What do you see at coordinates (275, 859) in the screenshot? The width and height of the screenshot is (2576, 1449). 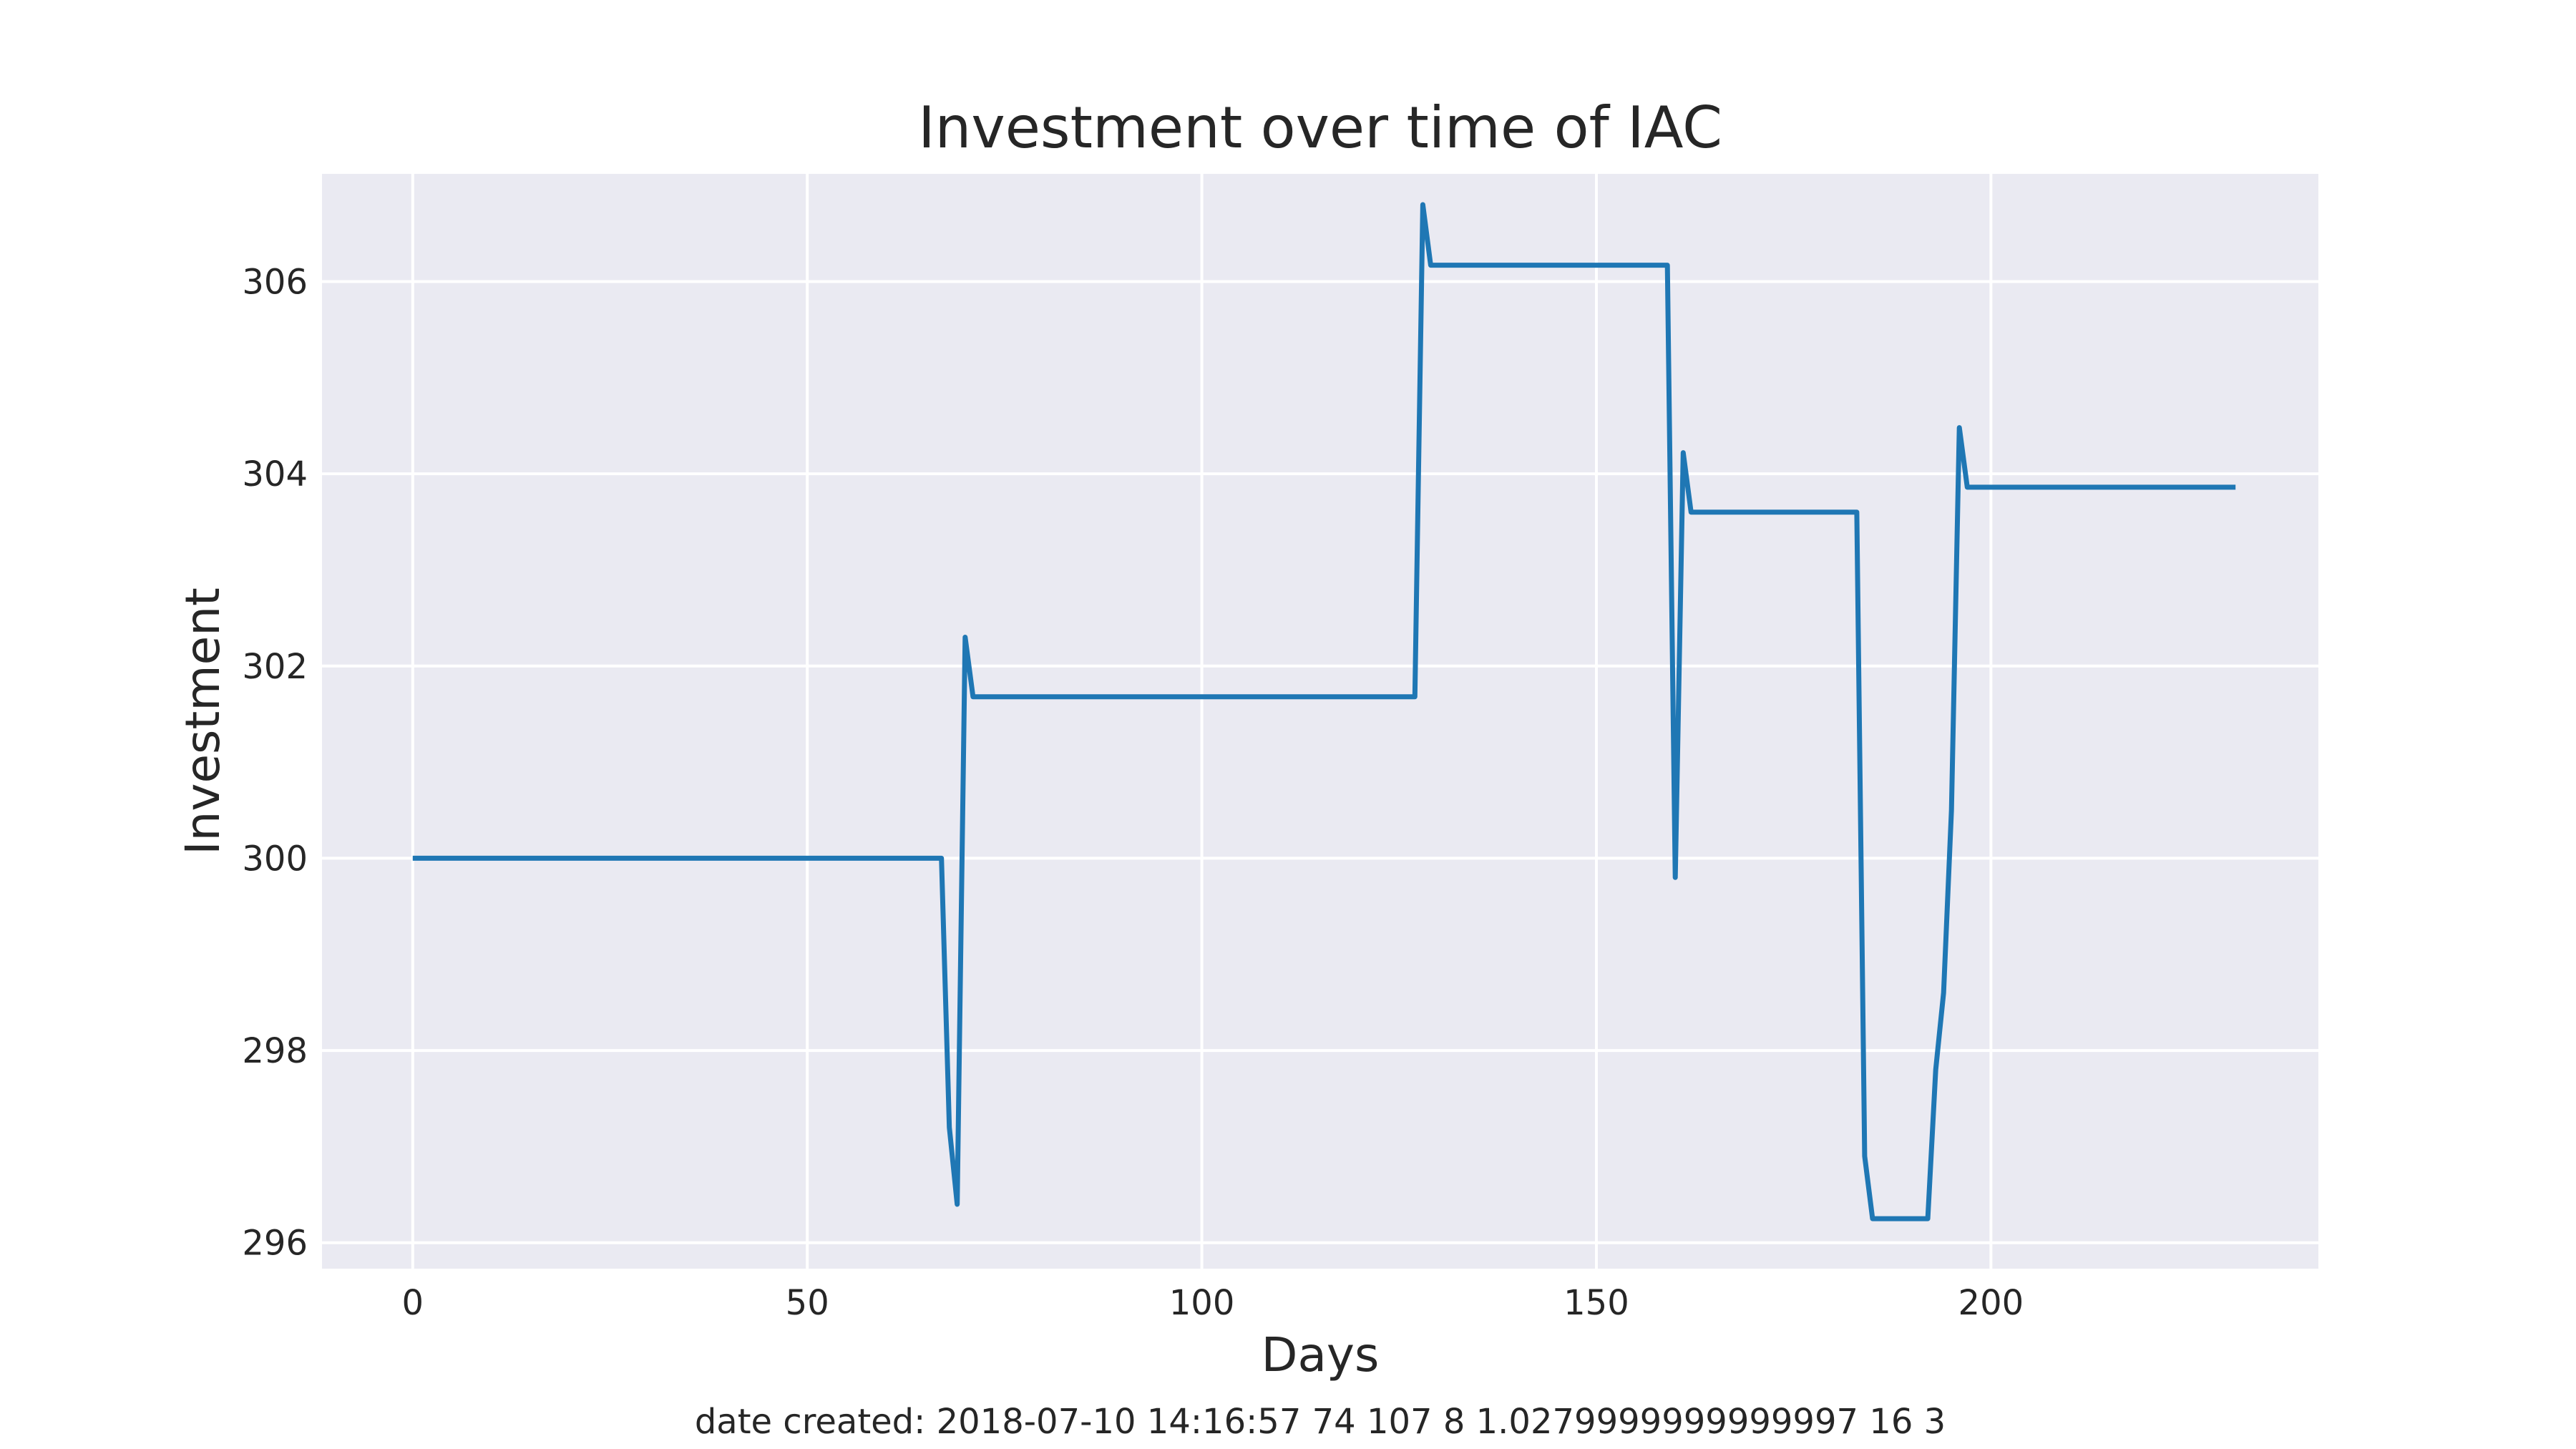 I see `y-tick-label: 300` at bounding box center [275, 859].